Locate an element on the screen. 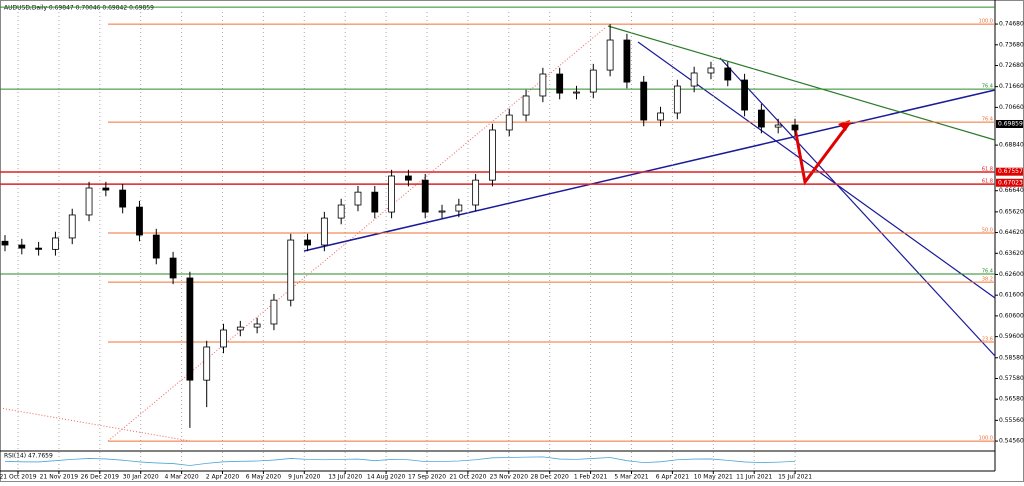  y-tick-label: 0.65620 is located at coordinates (1011, 211).